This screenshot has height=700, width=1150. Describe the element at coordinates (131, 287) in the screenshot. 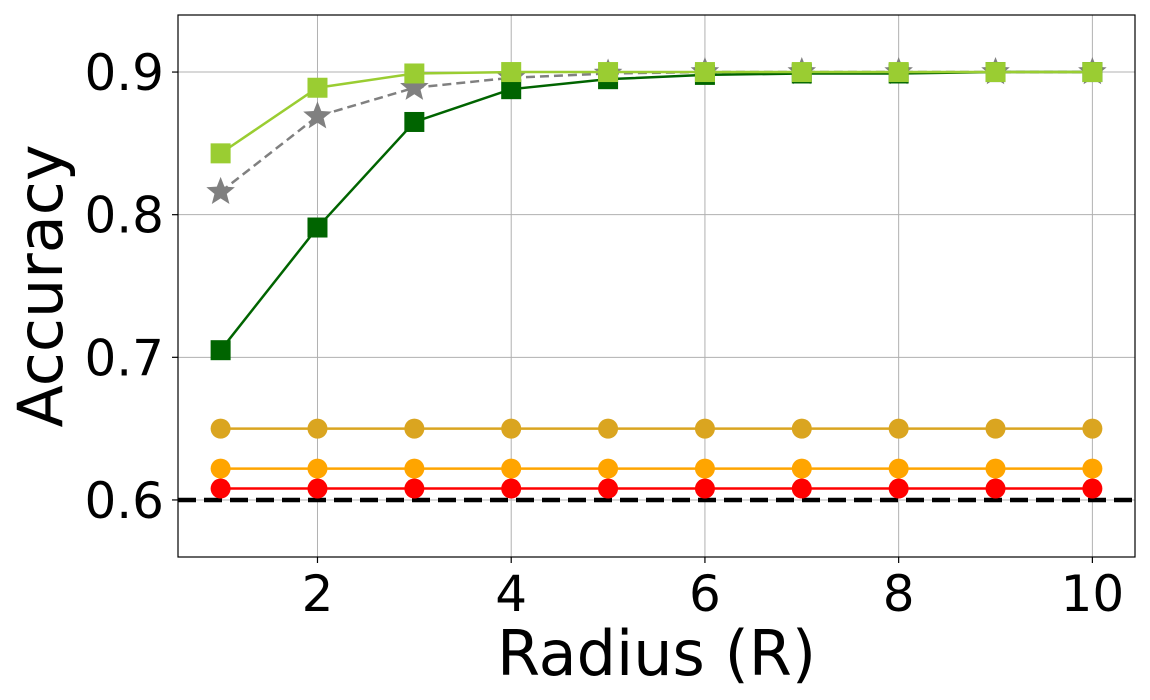

I see `y-ticks: 0.6 0.7 0.8 0.9` at that location.